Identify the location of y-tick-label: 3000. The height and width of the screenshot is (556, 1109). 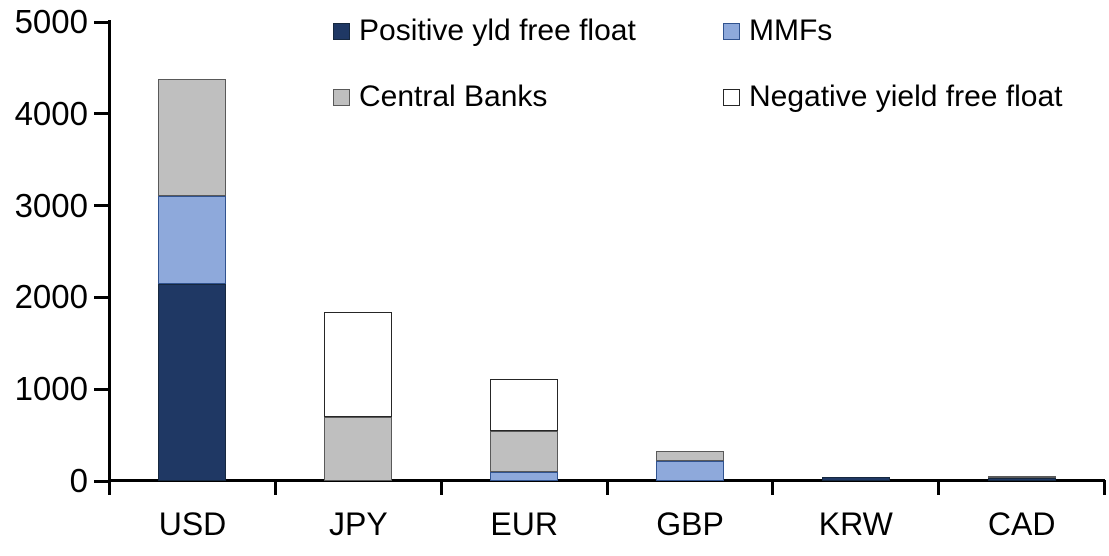
(51, 205).